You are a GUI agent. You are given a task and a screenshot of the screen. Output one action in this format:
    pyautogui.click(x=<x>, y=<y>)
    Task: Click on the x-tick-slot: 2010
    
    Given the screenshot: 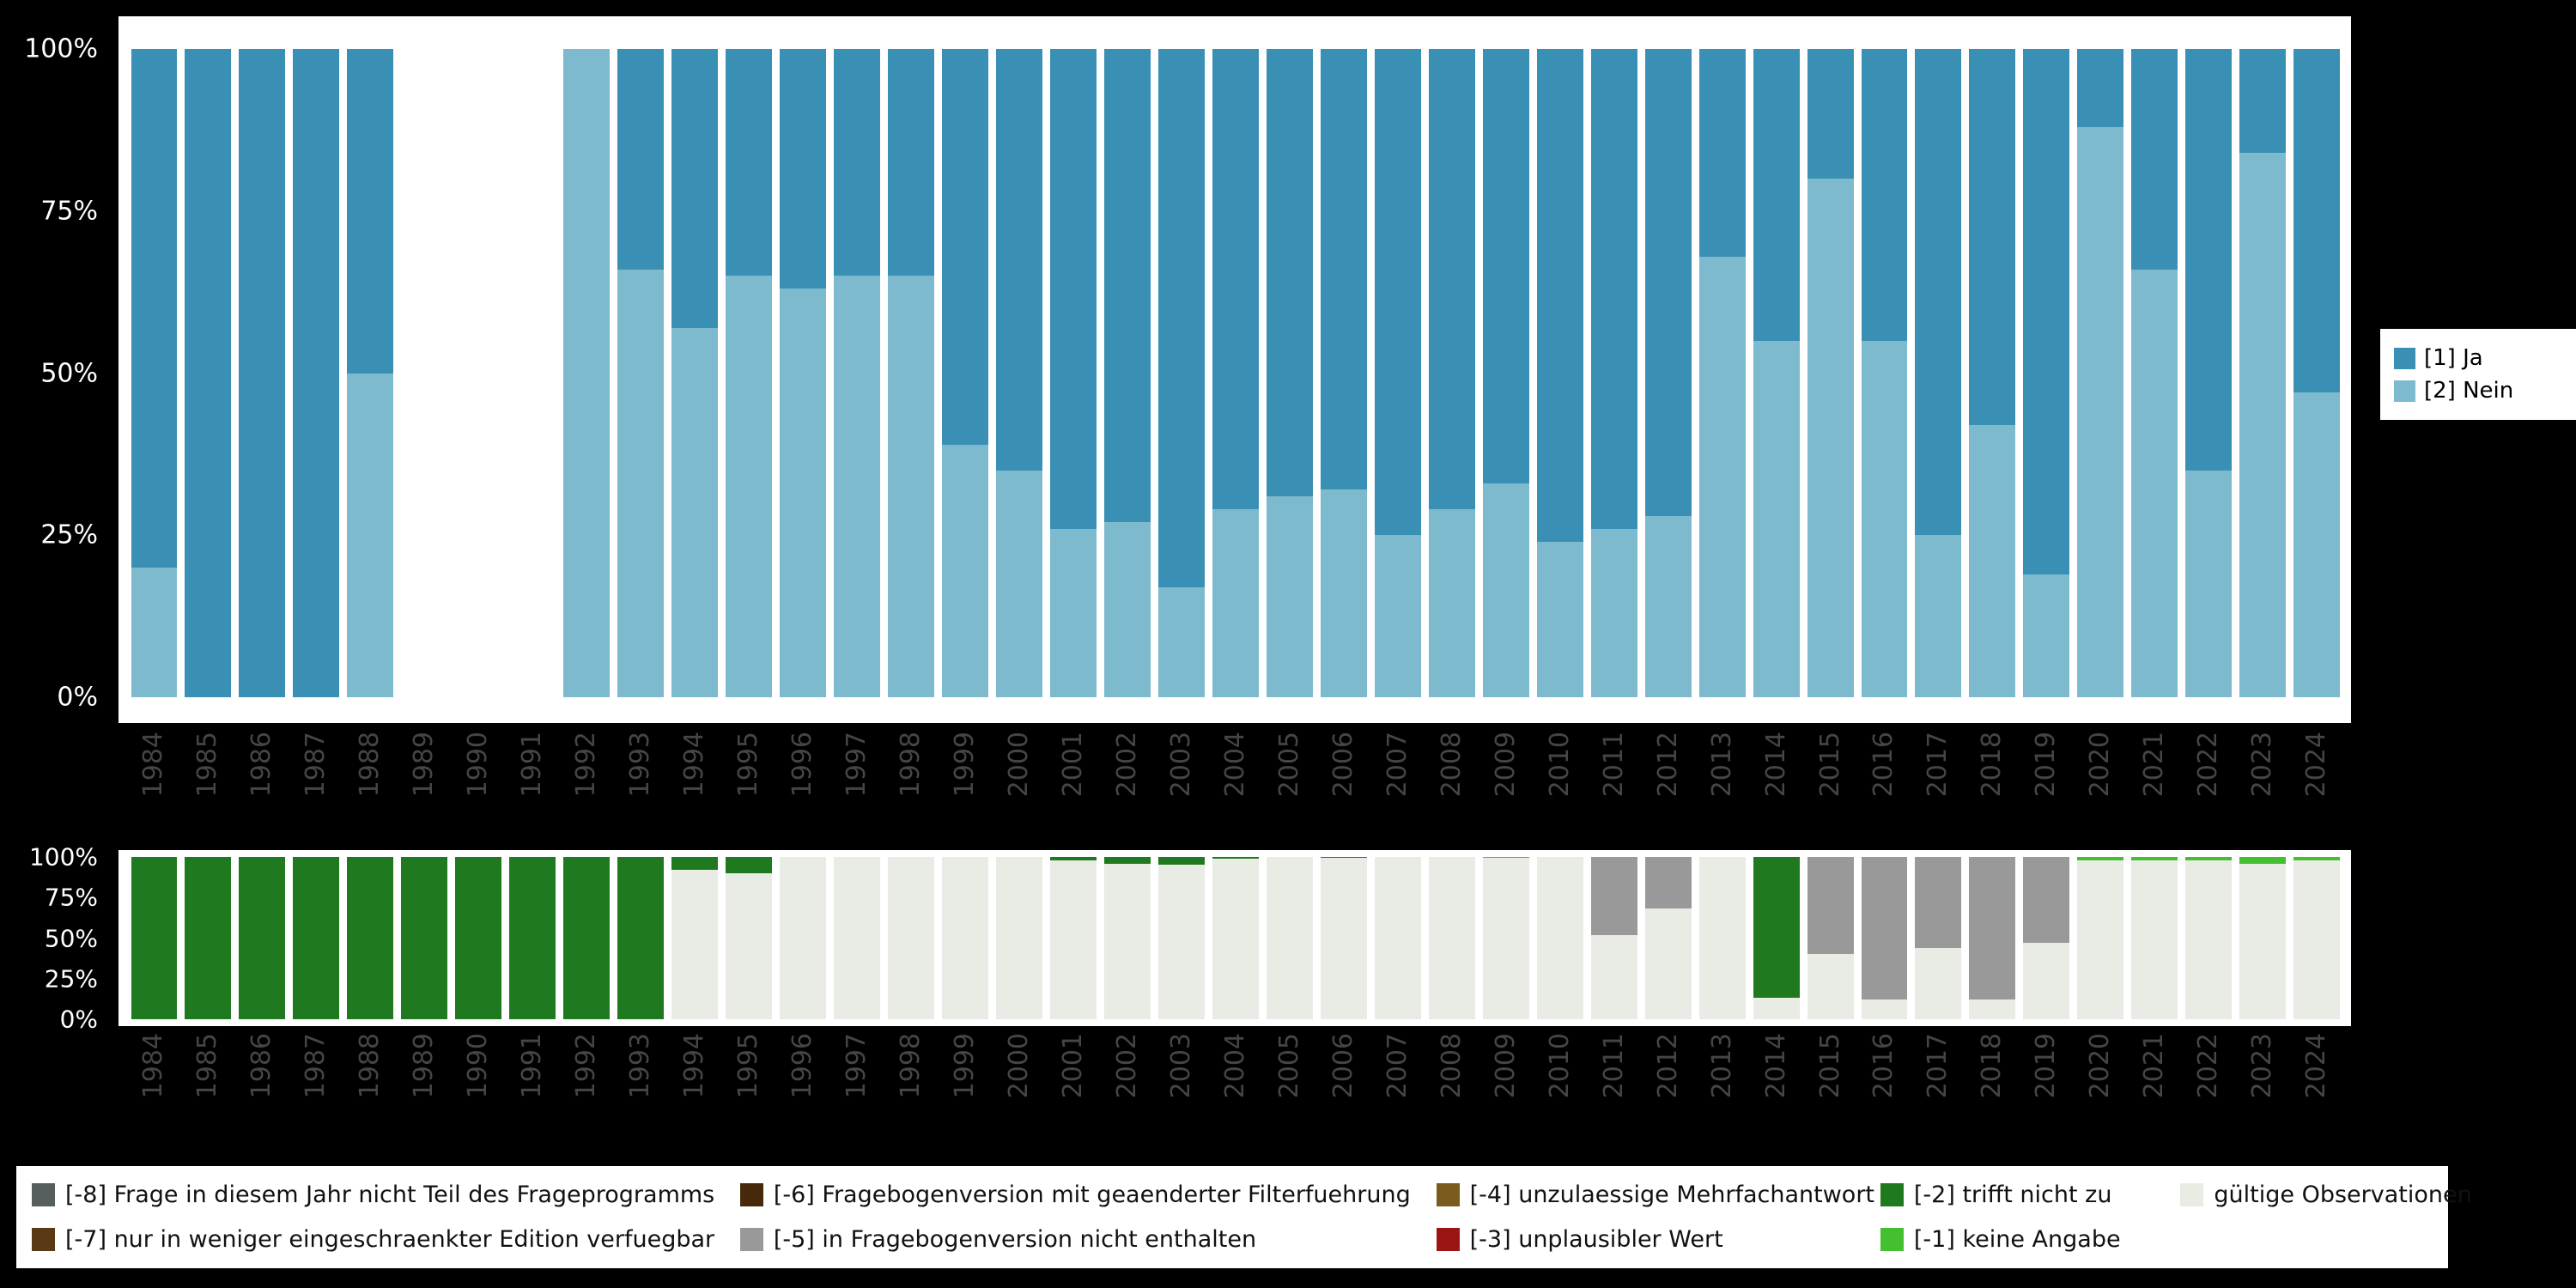 What is the action you would take?
    pyautogui.click(x=1560, y=792)
    